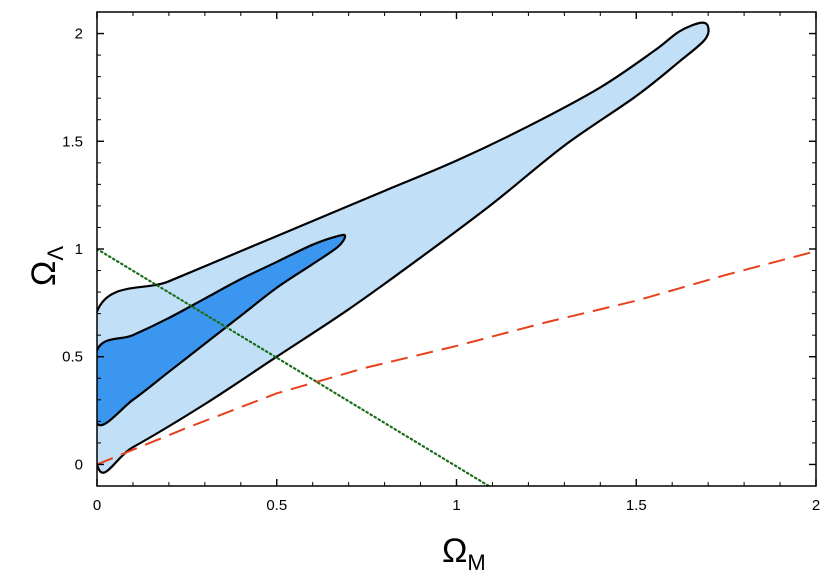 This screenshot has width=830, height=586. I want to click on x-axis-title: ΩM, so click(464, 553).